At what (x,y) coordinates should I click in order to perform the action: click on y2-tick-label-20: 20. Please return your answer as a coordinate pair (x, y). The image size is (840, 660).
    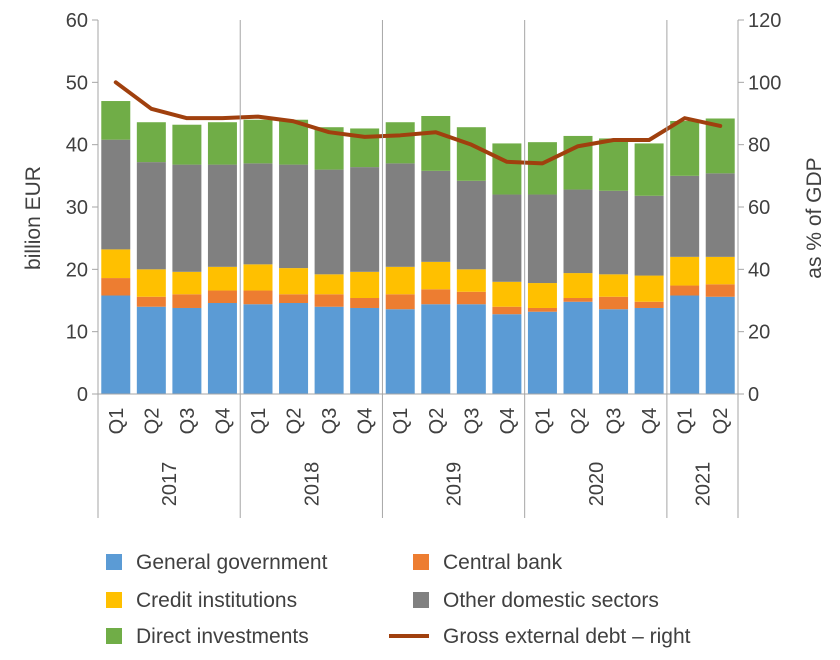
    Looking at the image, I should click on (759, 333).